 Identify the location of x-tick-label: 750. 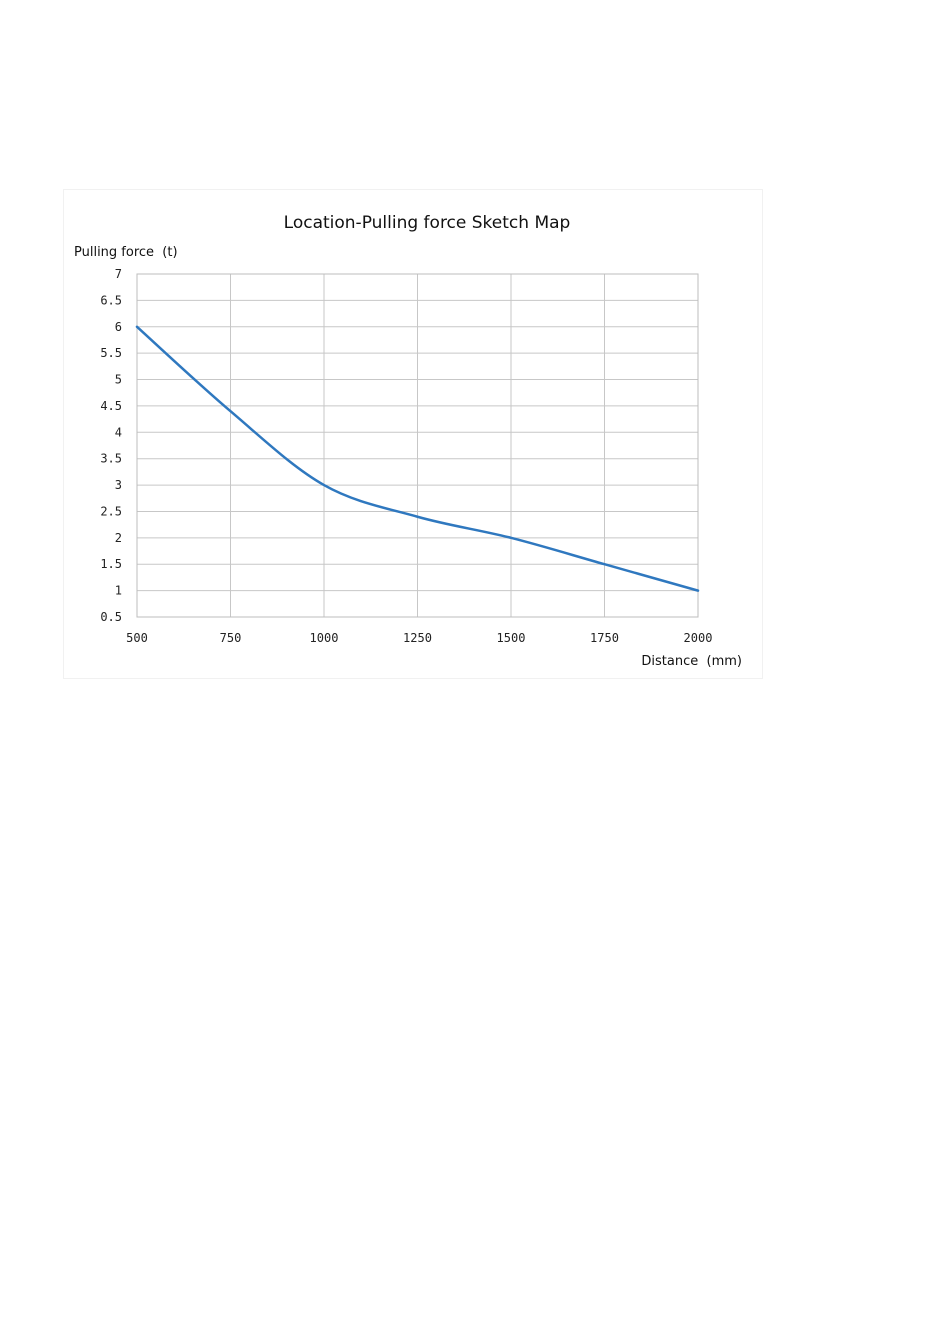
(231, 638).